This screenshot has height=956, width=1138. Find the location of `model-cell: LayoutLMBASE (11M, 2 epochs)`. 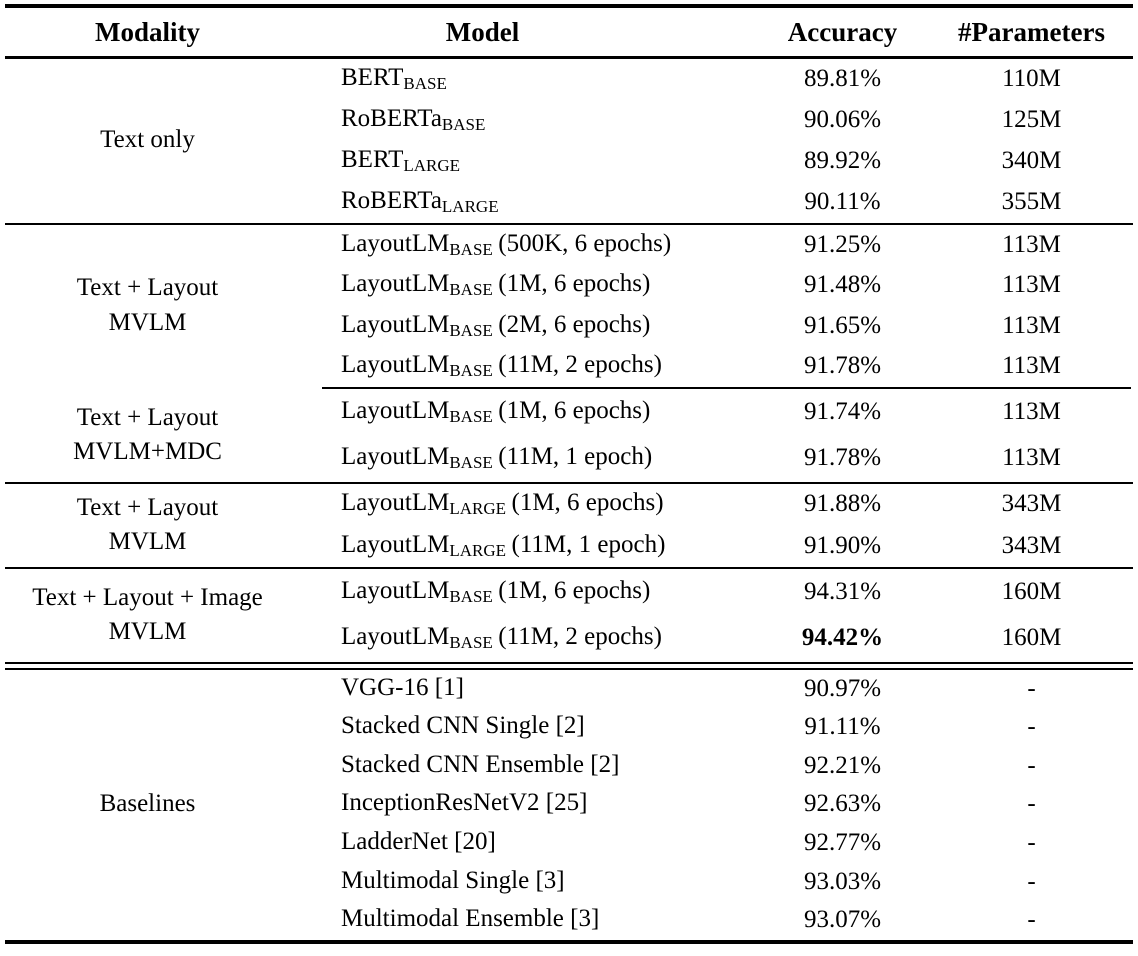

model-cell: LayoutLMBASE (11M, 2 epochs) is located at coordinates (527, 638).